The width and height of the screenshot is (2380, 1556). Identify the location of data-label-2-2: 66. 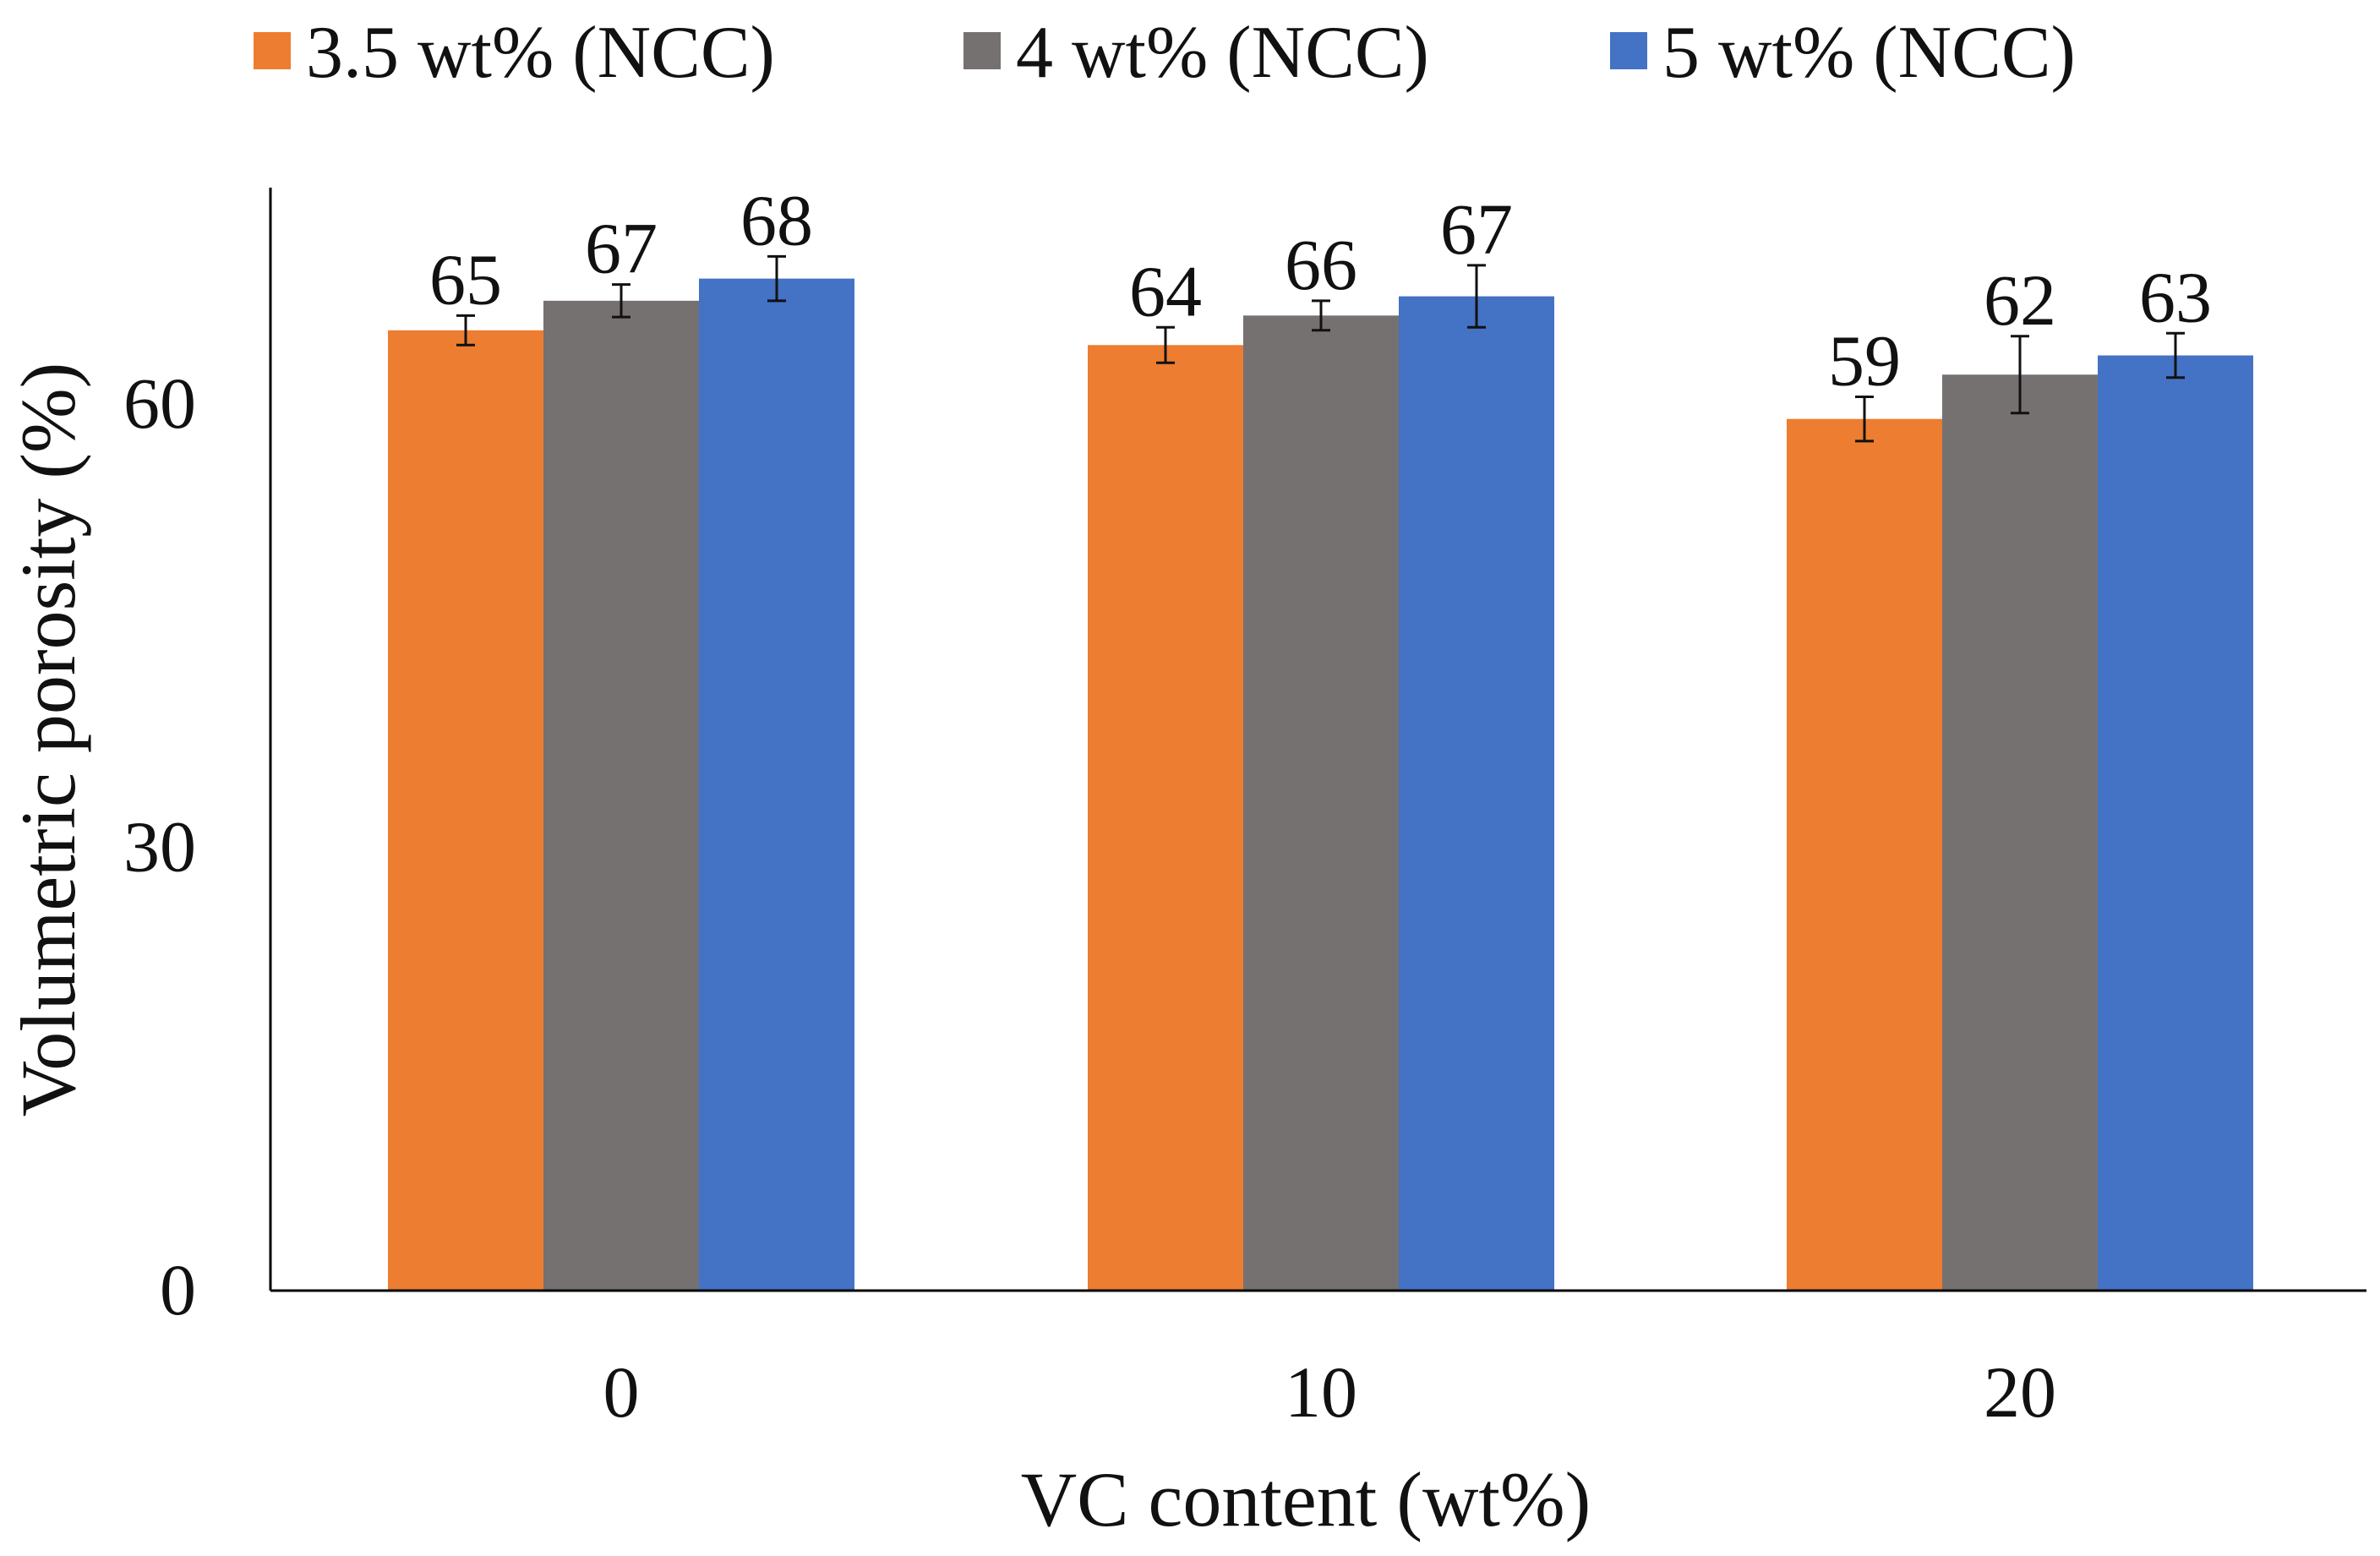
(1321, 264).